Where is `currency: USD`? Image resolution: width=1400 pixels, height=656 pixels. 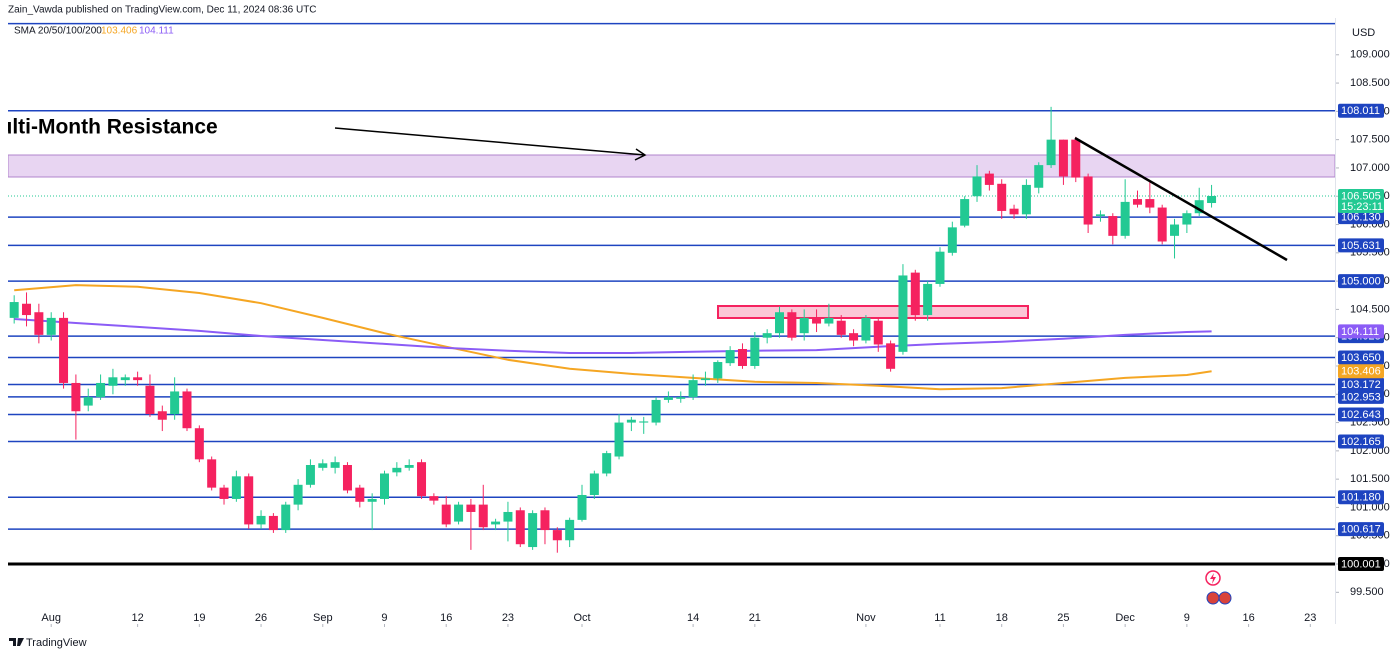 currency: USD is located at coordinates (1363, 33).